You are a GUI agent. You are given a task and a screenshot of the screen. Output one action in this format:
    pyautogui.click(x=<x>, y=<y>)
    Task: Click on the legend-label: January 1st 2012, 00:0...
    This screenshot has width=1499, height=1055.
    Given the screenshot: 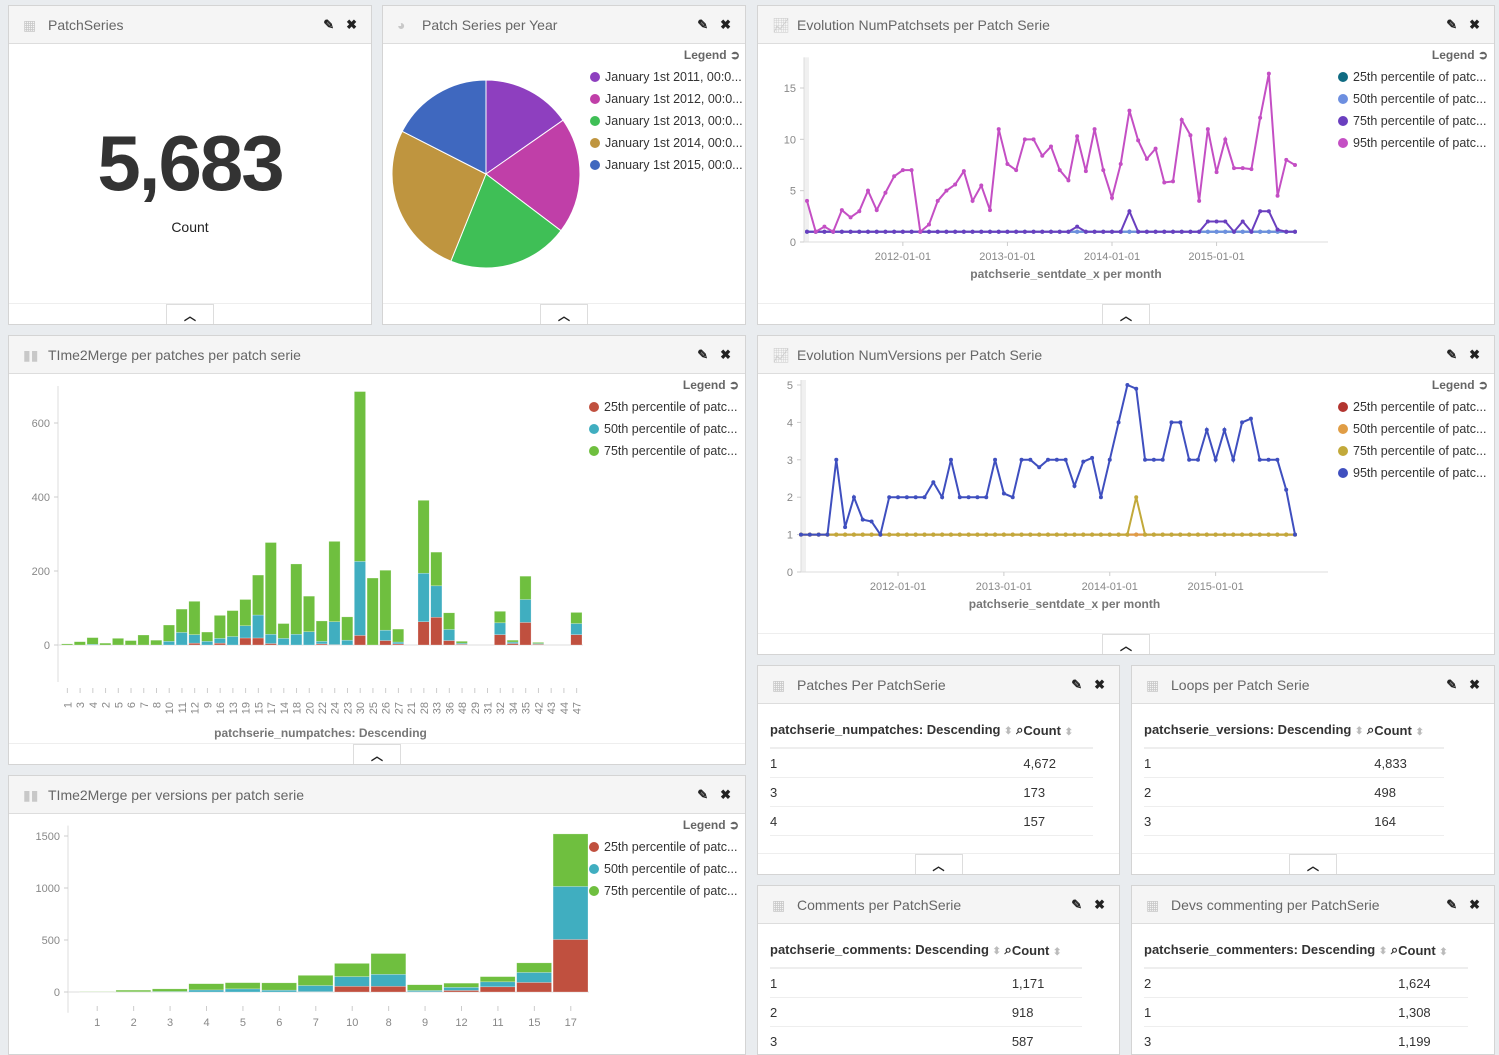 What is the action you would take?
    pyautogui.click(x=674, y=99)
    